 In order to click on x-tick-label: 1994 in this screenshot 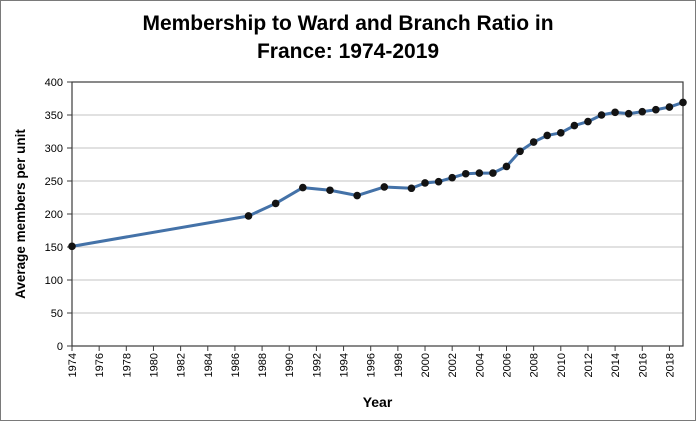, I will do `click(345, 365)`.